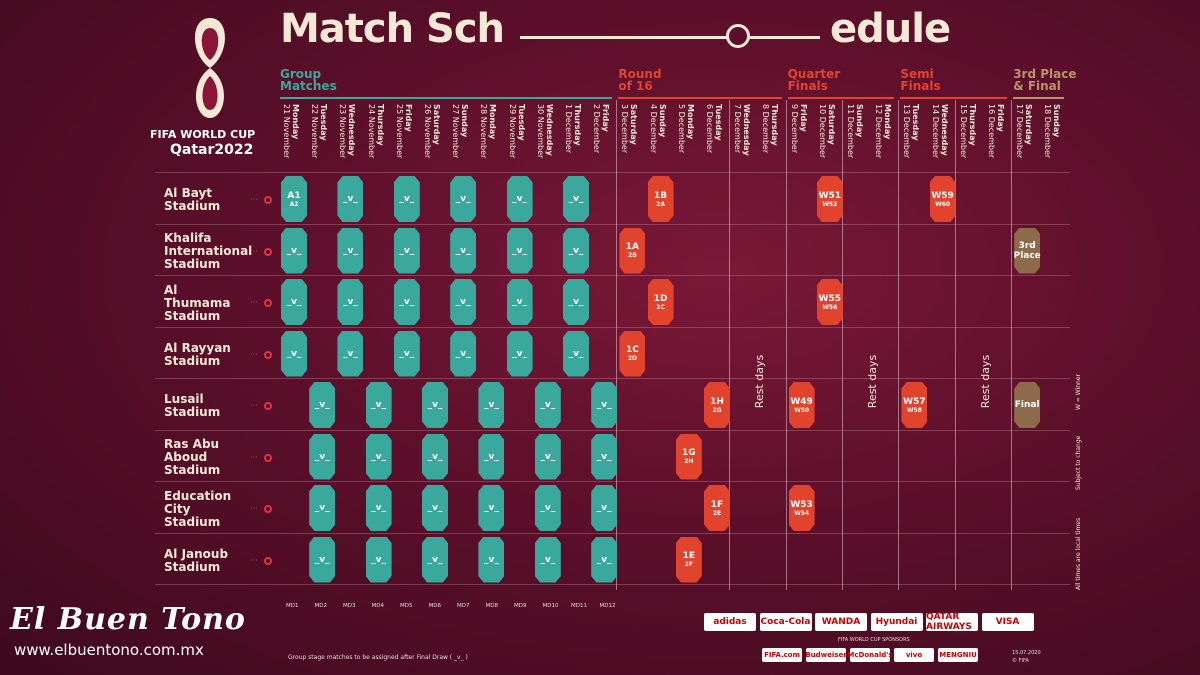 The image size is (1200, 675). What do you see at coordinates (939, 131) in the screenshot?
I see `date-header: Wednesday 14 December` at bounding box center [939, 131].